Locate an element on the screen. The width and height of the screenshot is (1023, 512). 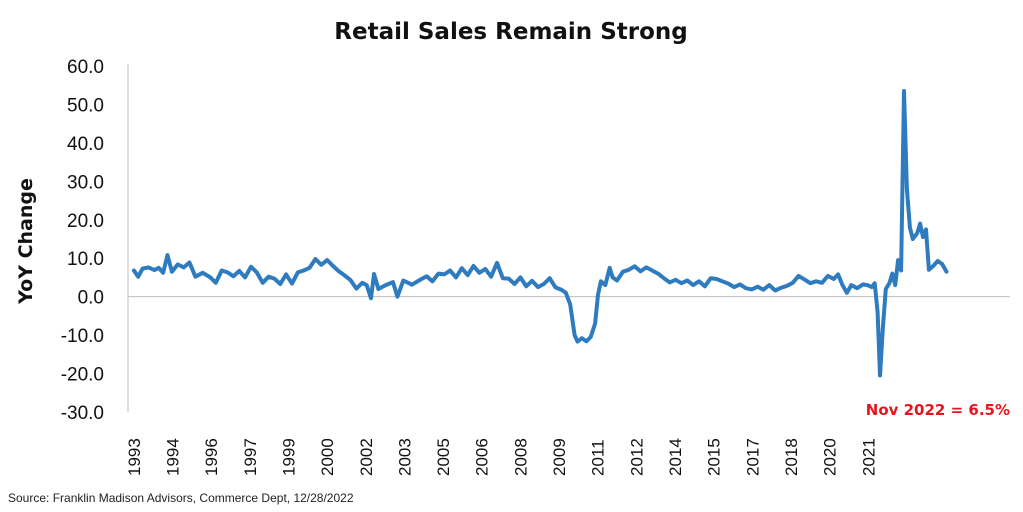
x-tick-label: 2008 is located at coordinates (520, 457).